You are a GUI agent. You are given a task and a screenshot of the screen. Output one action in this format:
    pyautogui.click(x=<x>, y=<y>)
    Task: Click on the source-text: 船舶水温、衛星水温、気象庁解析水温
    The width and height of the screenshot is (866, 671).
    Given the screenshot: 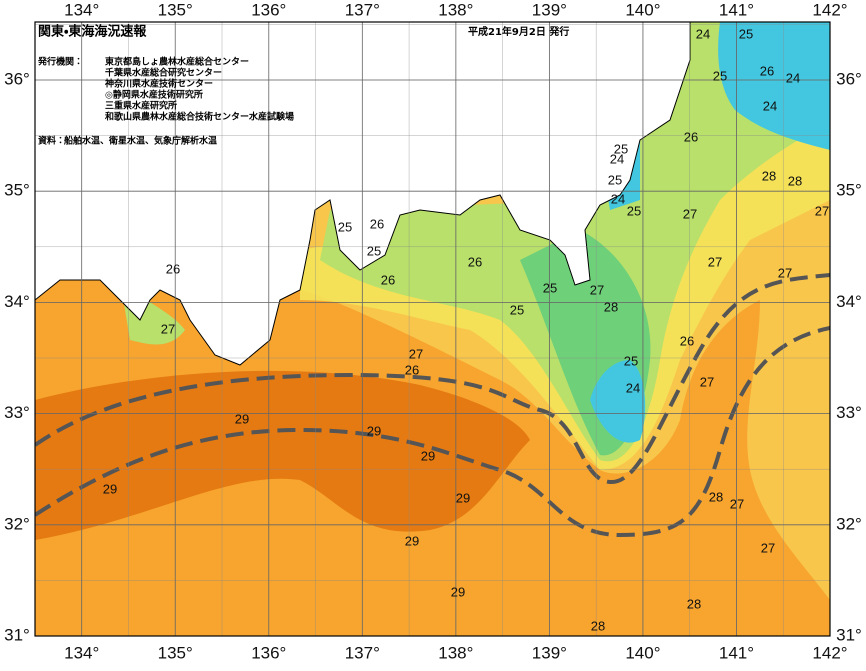 What is the action you would take?
    pyautogui.click(x=140, y=141)
    